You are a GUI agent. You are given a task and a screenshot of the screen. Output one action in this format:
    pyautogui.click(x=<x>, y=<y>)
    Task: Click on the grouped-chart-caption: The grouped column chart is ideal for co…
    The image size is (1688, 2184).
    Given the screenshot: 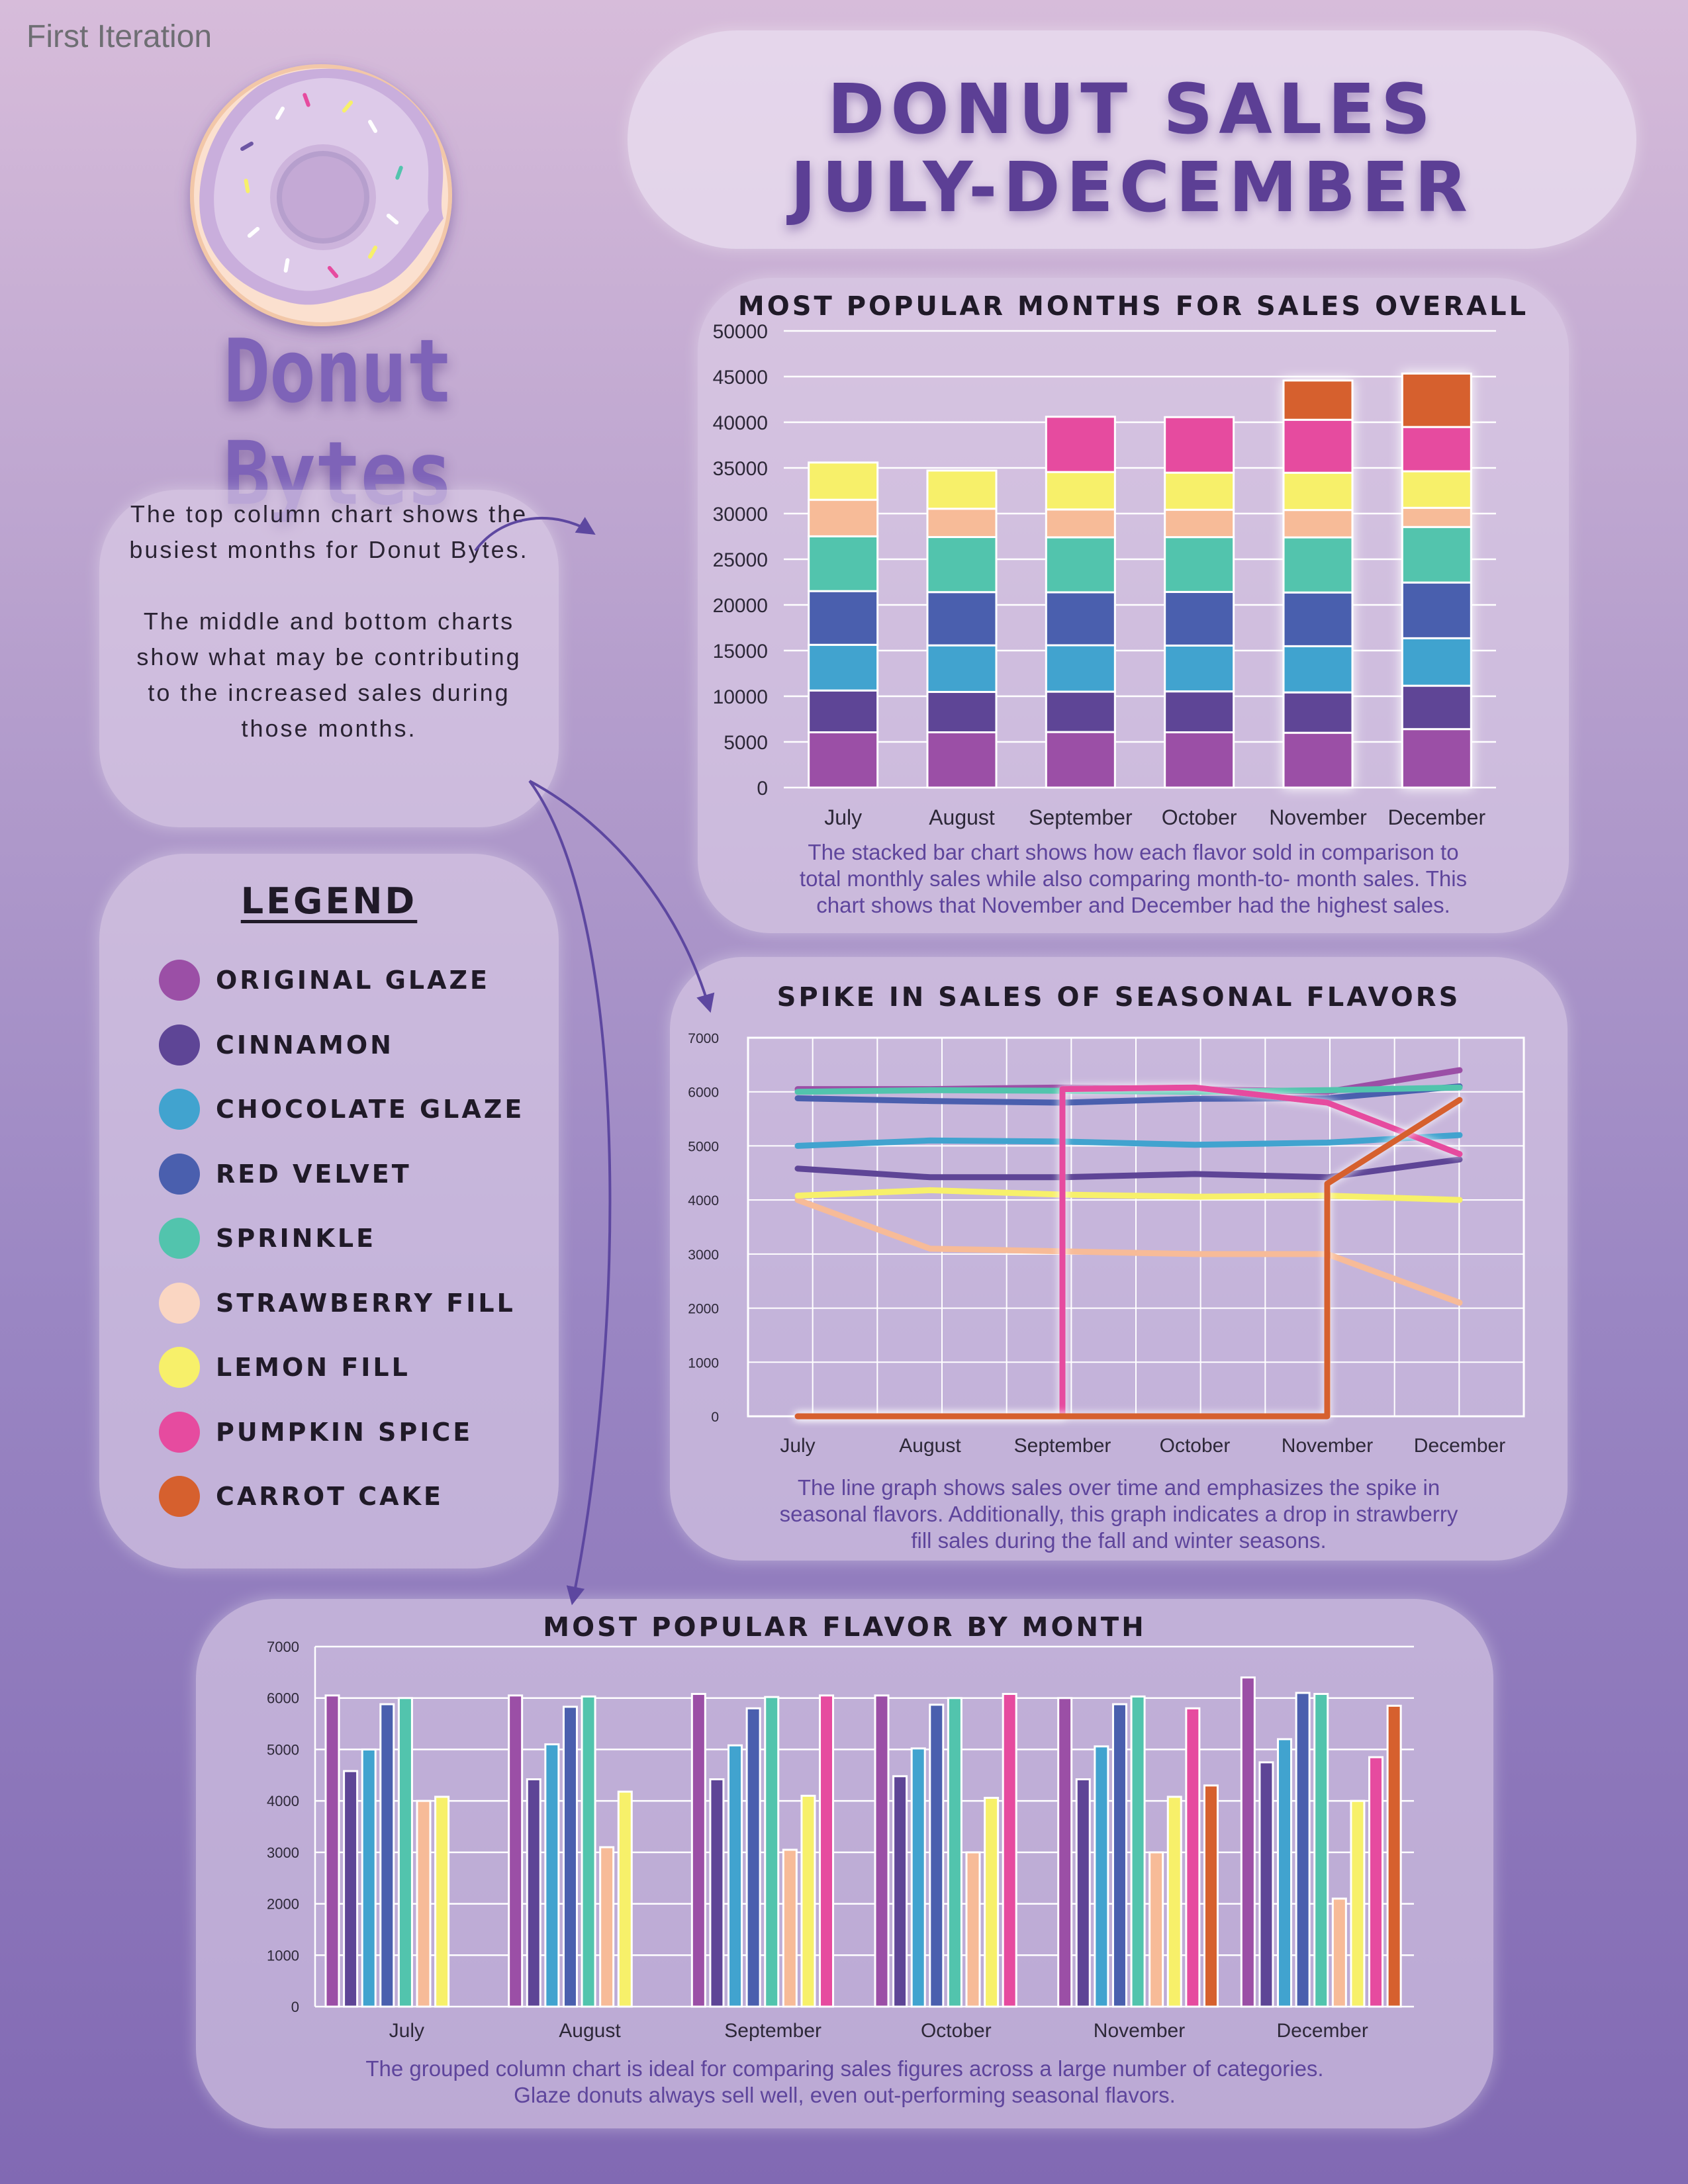 What is the action you would take?
    pyautogui.click(x=844, y=2082)
    